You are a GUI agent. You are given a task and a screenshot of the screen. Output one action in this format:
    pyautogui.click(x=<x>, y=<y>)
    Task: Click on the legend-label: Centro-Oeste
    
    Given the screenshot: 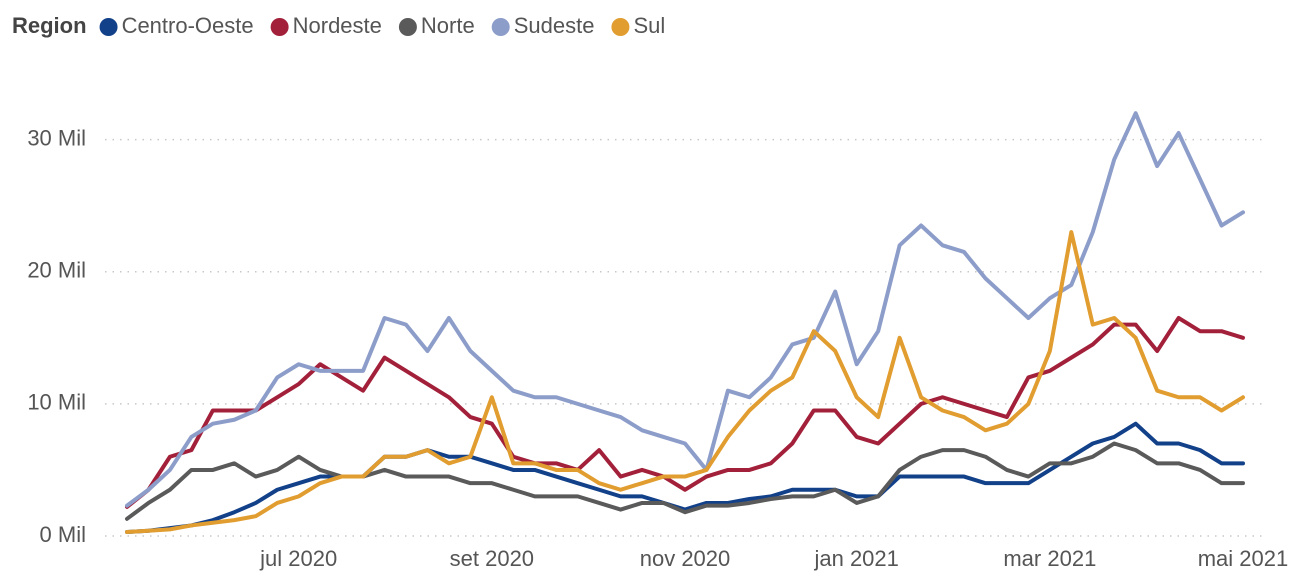 What is the action you would take?
    pyautogui.click(x=188, y=25)
    